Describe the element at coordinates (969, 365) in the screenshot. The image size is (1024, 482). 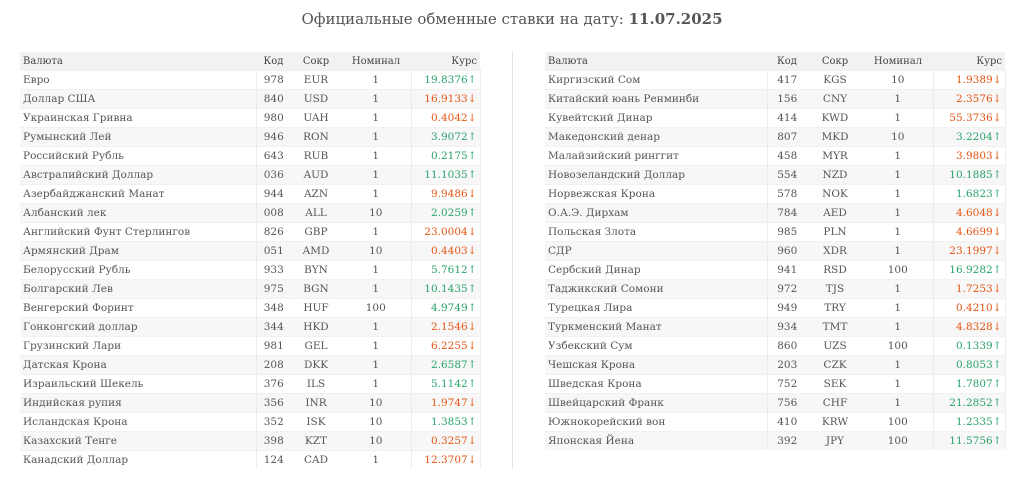
I see `currency-rate: 0.8053↑` at that location.